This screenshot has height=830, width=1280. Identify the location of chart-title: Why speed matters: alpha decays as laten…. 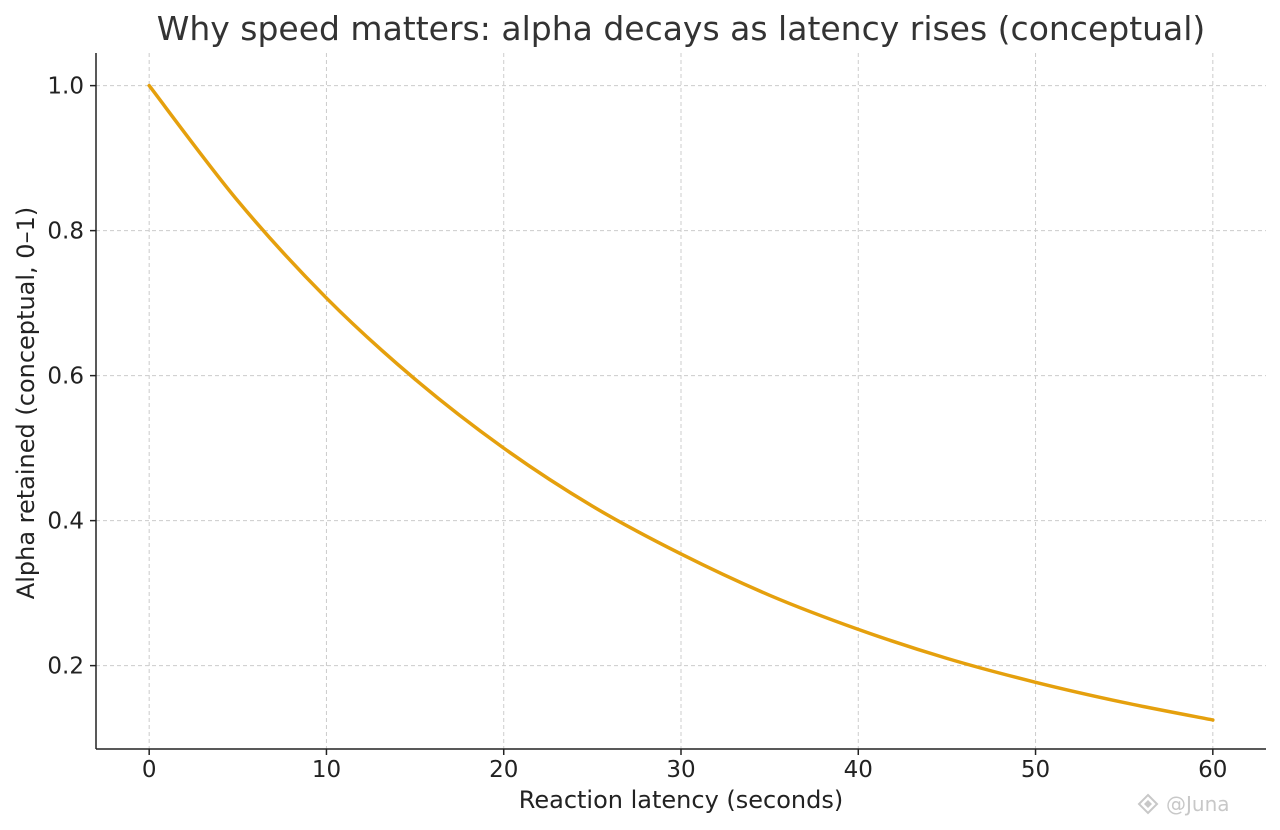
(681, 28).